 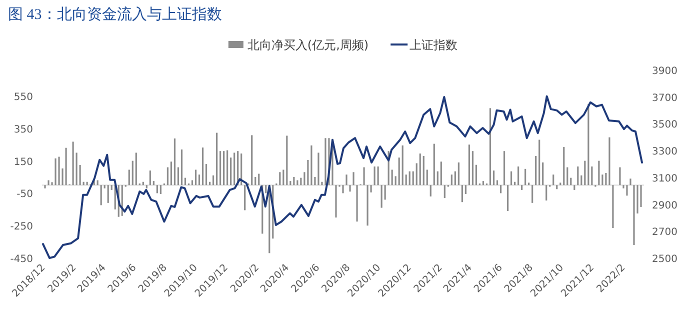 I want to click on y2-tick-label: 3900, so click(x=665, y=71).